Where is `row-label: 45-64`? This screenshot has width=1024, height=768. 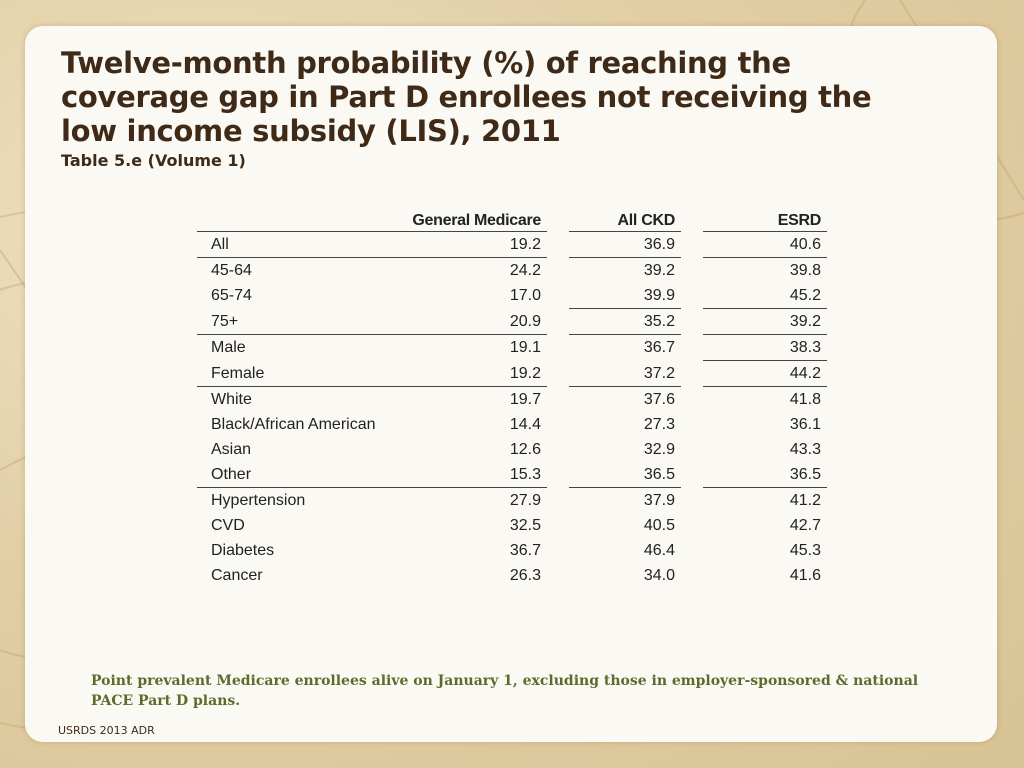
row-label: 45-64 is located at coordinates (292, 270).